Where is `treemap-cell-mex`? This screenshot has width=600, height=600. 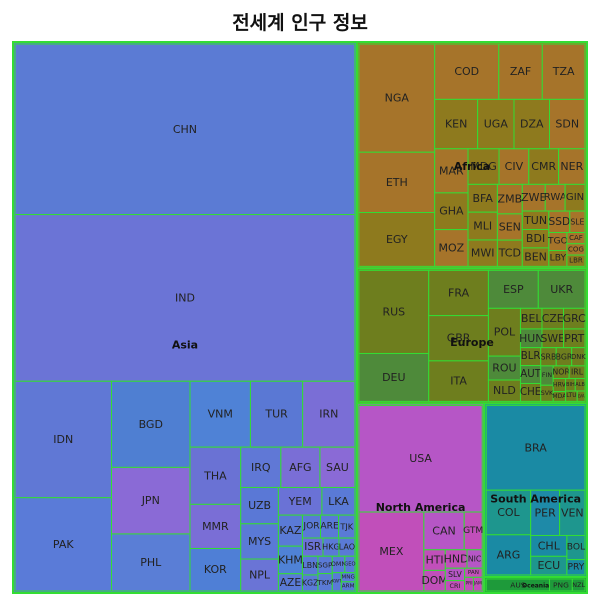
treemap-cell-mex is located at coordinates (391, 551).